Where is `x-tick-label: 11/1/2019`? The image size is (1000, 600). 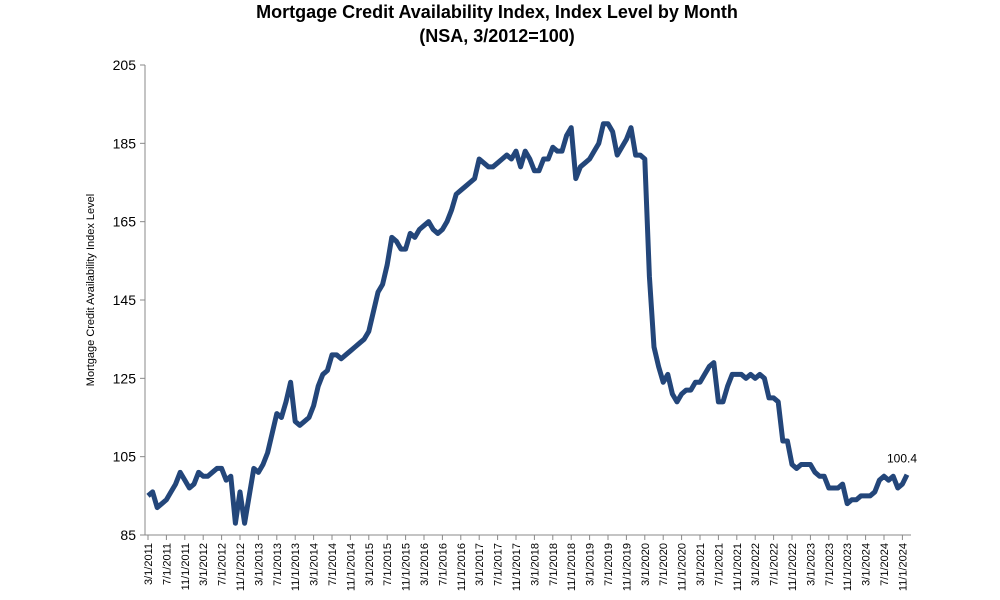
x-tick-label: 11/1/2019 is located at coordinates (627, 567).